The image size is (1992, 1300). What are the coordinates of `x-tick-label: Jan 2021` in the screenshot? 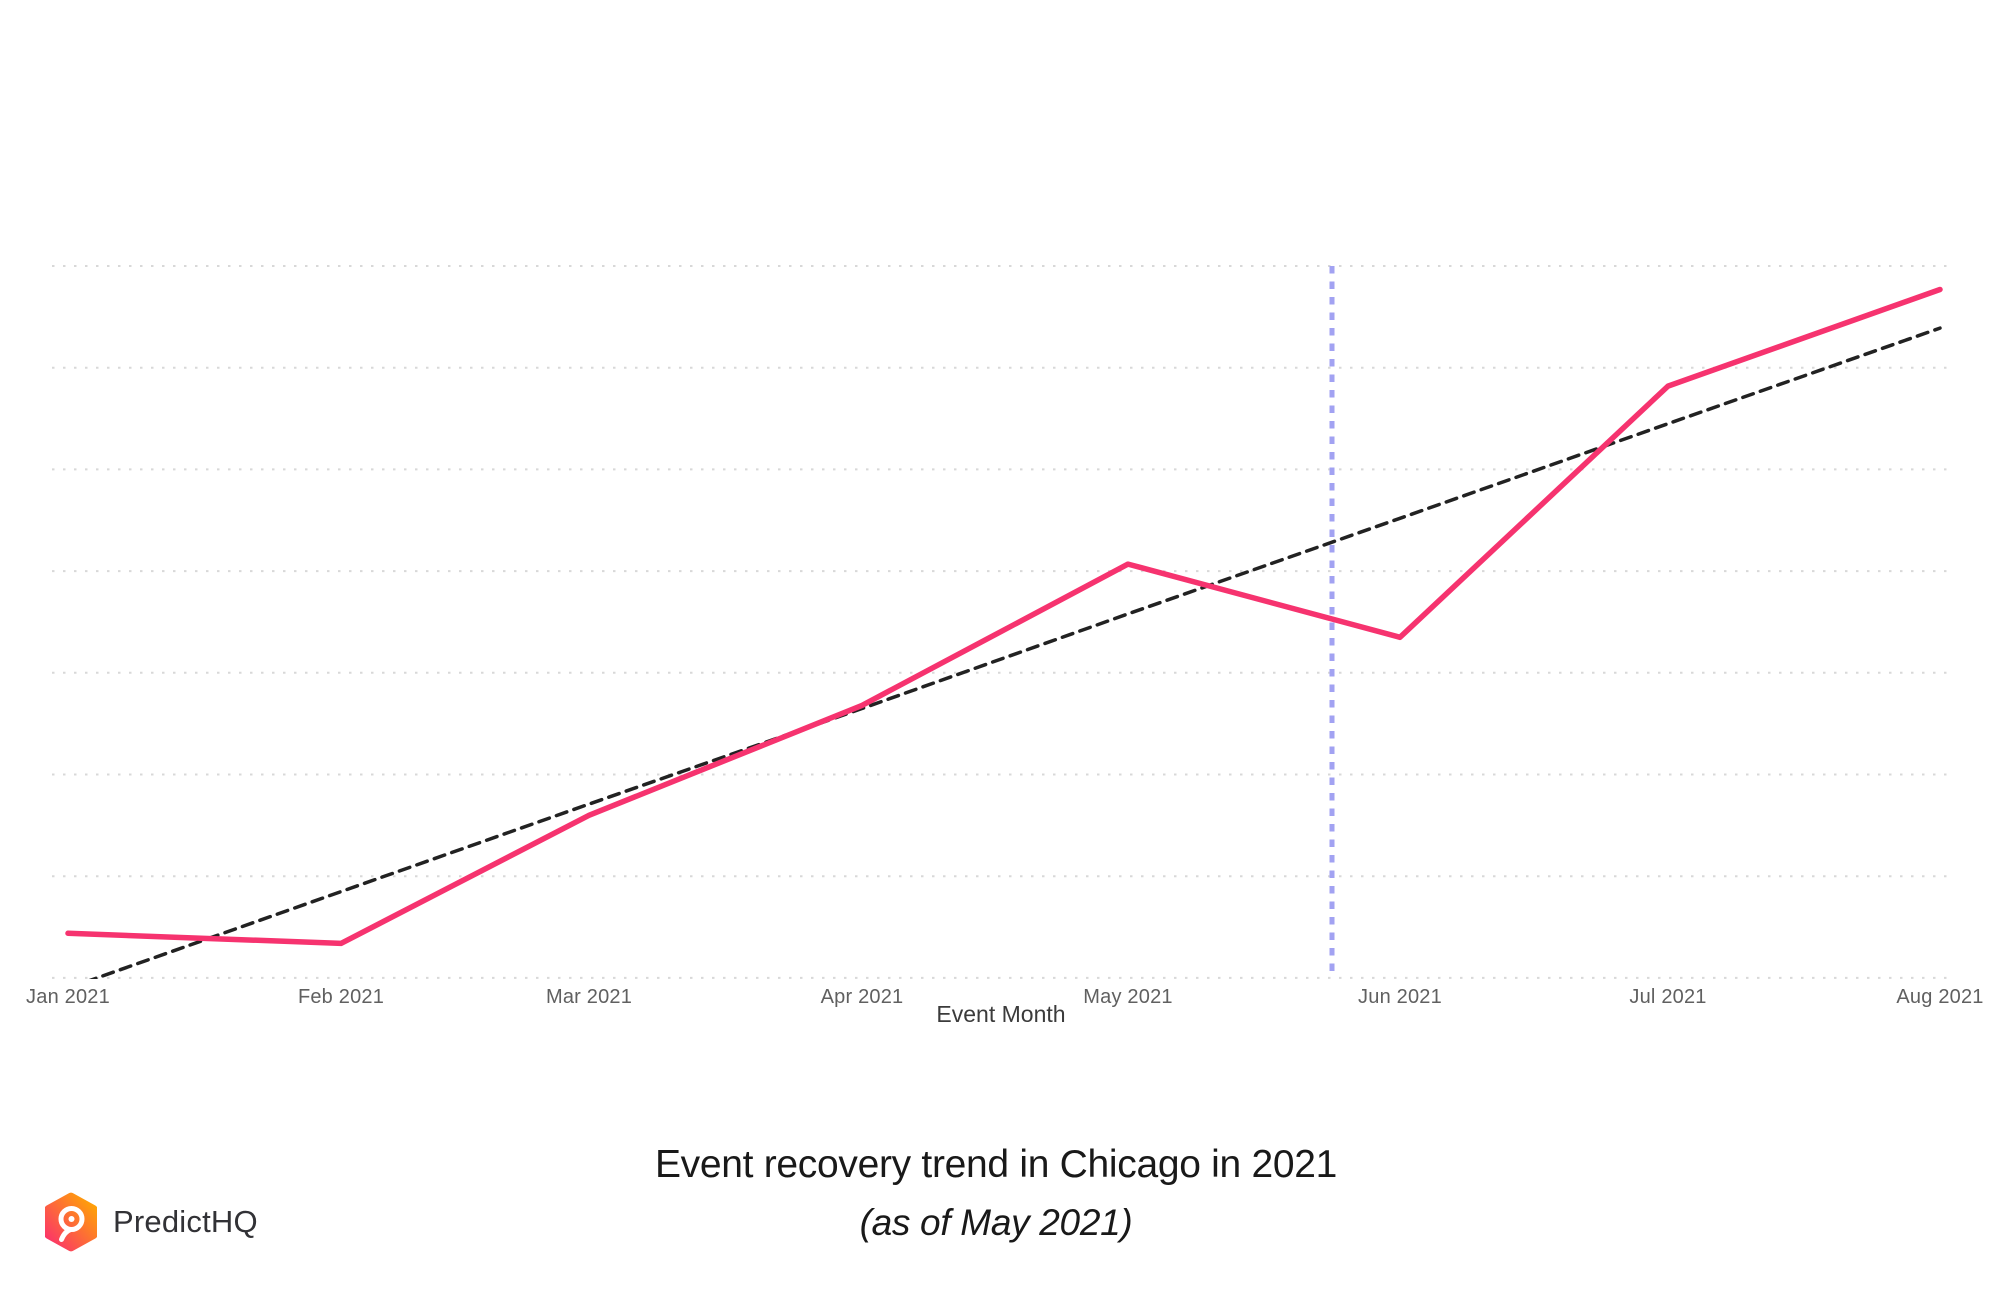 It's located at (68, 997).